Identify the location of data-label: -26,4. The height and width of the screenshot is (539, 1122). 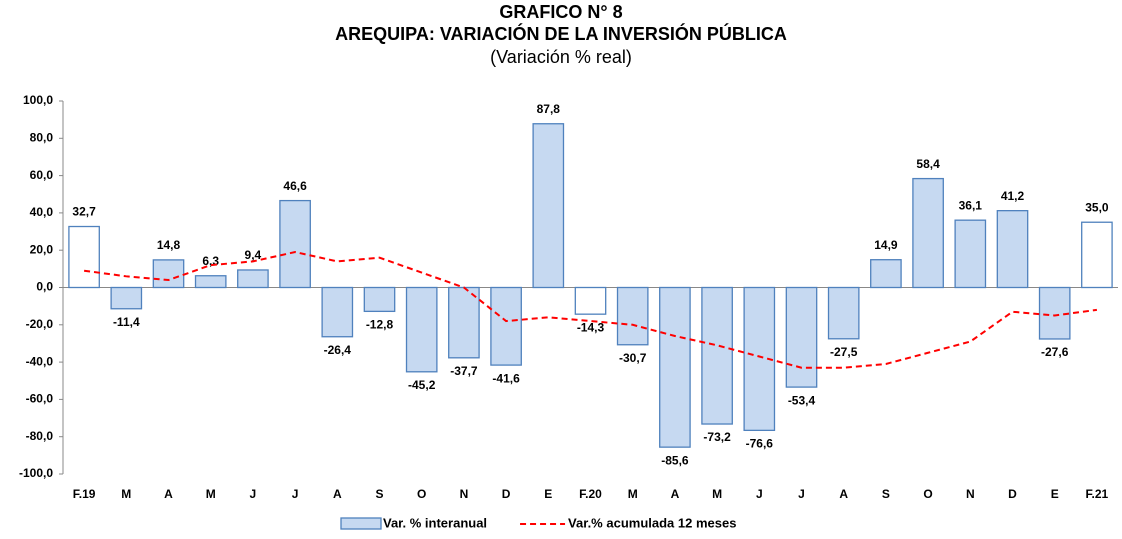
(338, 350).